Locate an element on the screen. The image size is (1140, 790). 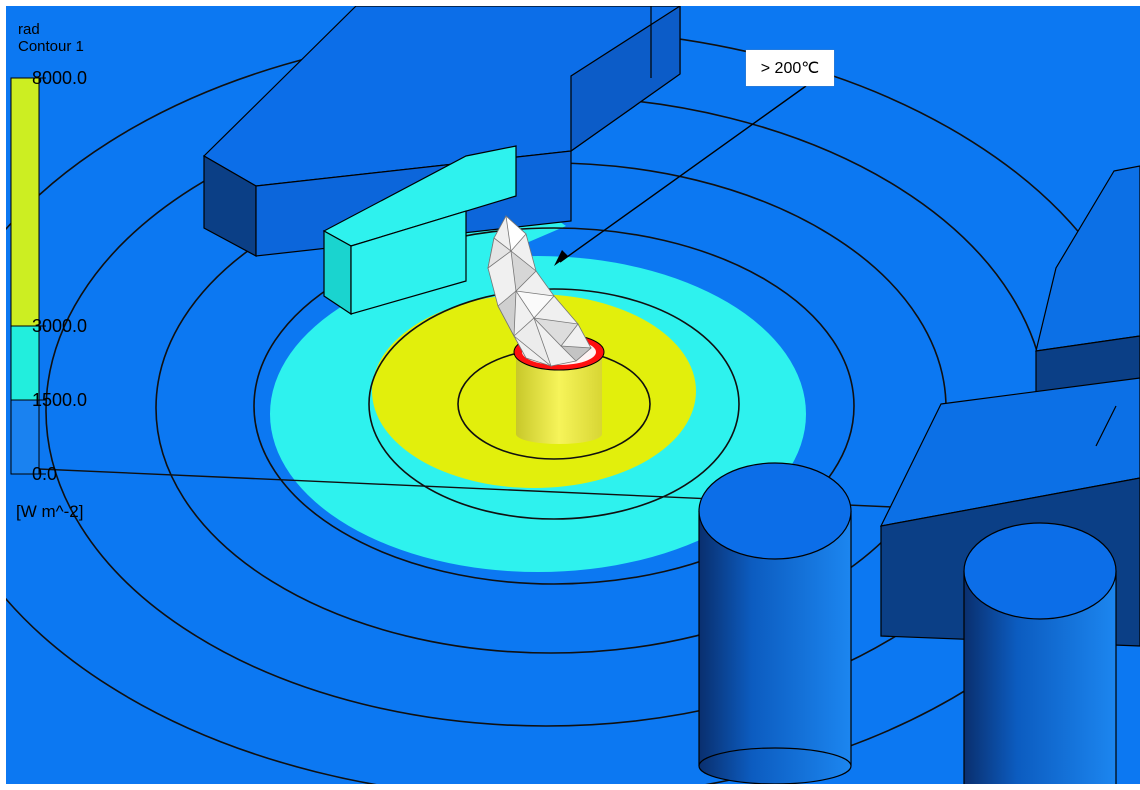
lit-wall is located at coordinates (419, 230).